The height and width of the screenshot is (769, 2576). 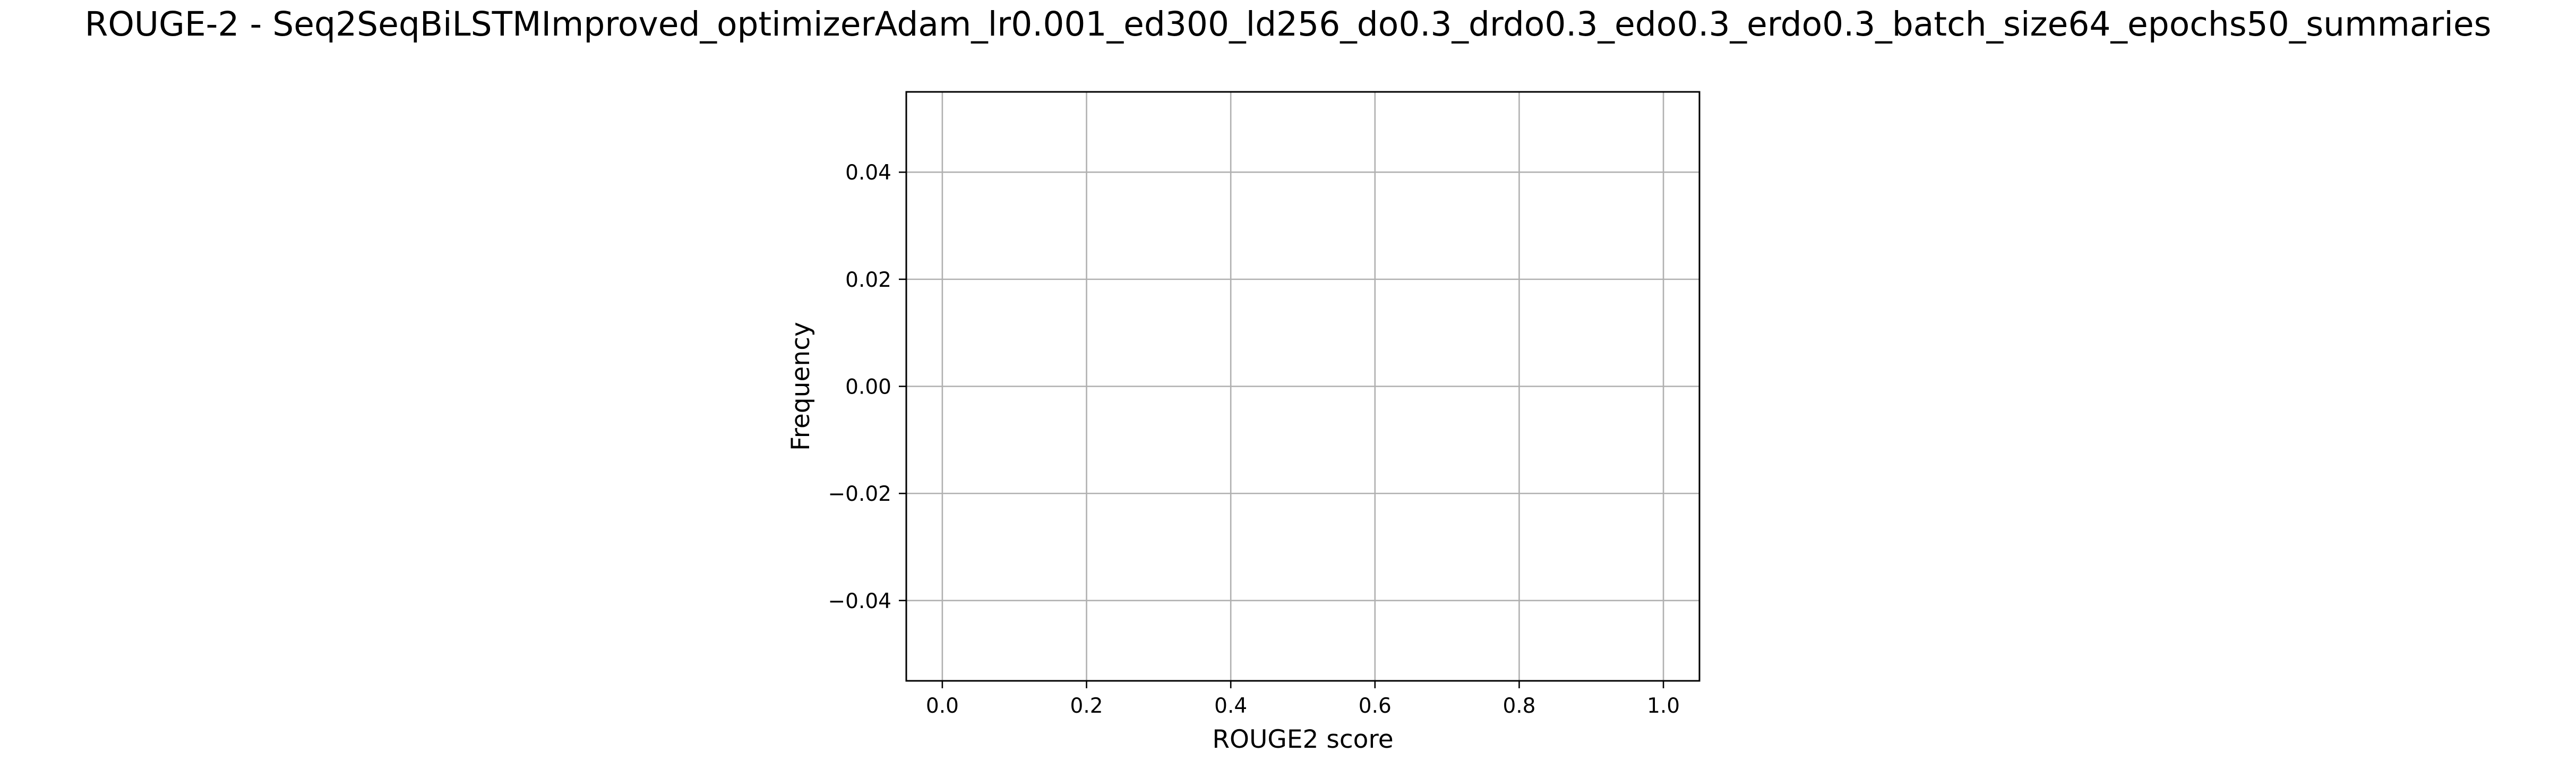 What do you see at coordinates (868, 387) in the screenshot?
I see `y-tick-label: 0.00` at bounding box center [868, 387].